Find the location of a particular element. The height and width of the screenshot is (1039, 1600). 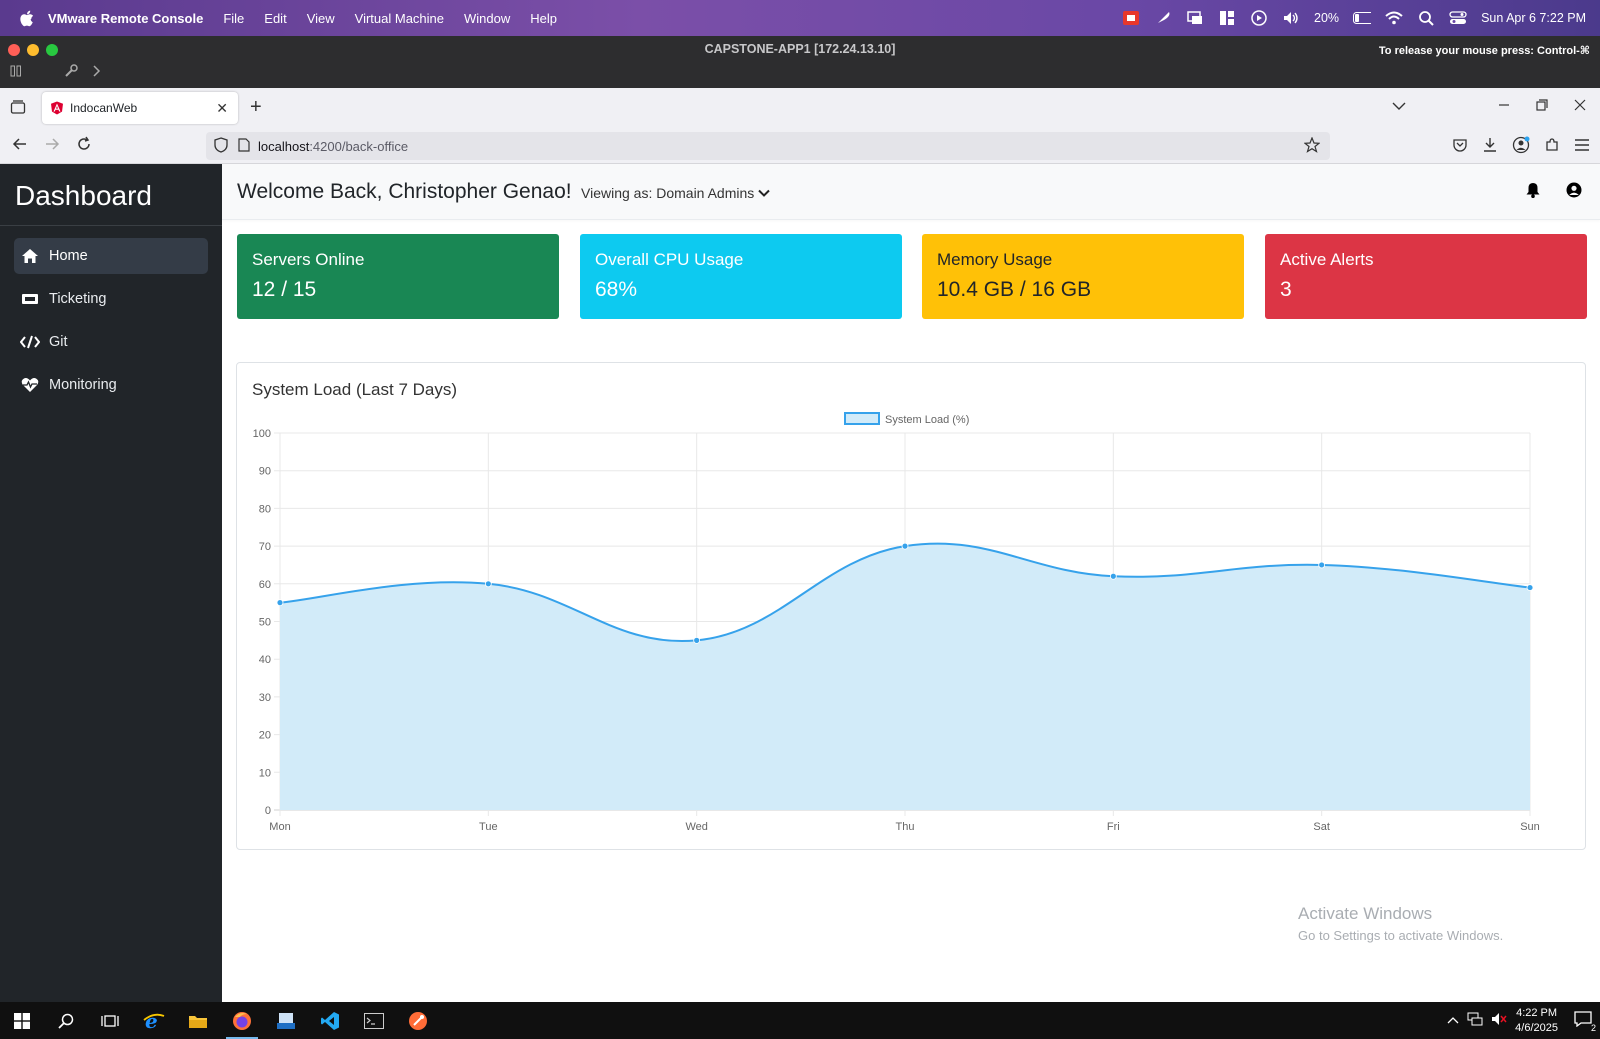

app-name: VMware Remote Console is located at coordinates (126, 18).